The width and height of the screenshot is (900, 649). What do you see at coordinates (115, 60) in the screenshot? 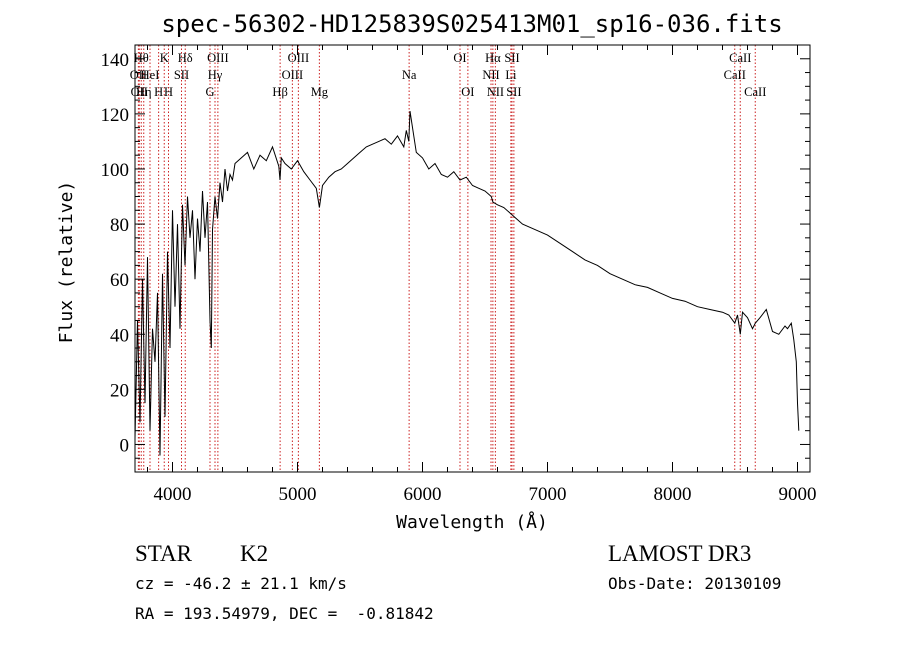
I see `y-tick-label: 140` at bounding box center [115, 60].